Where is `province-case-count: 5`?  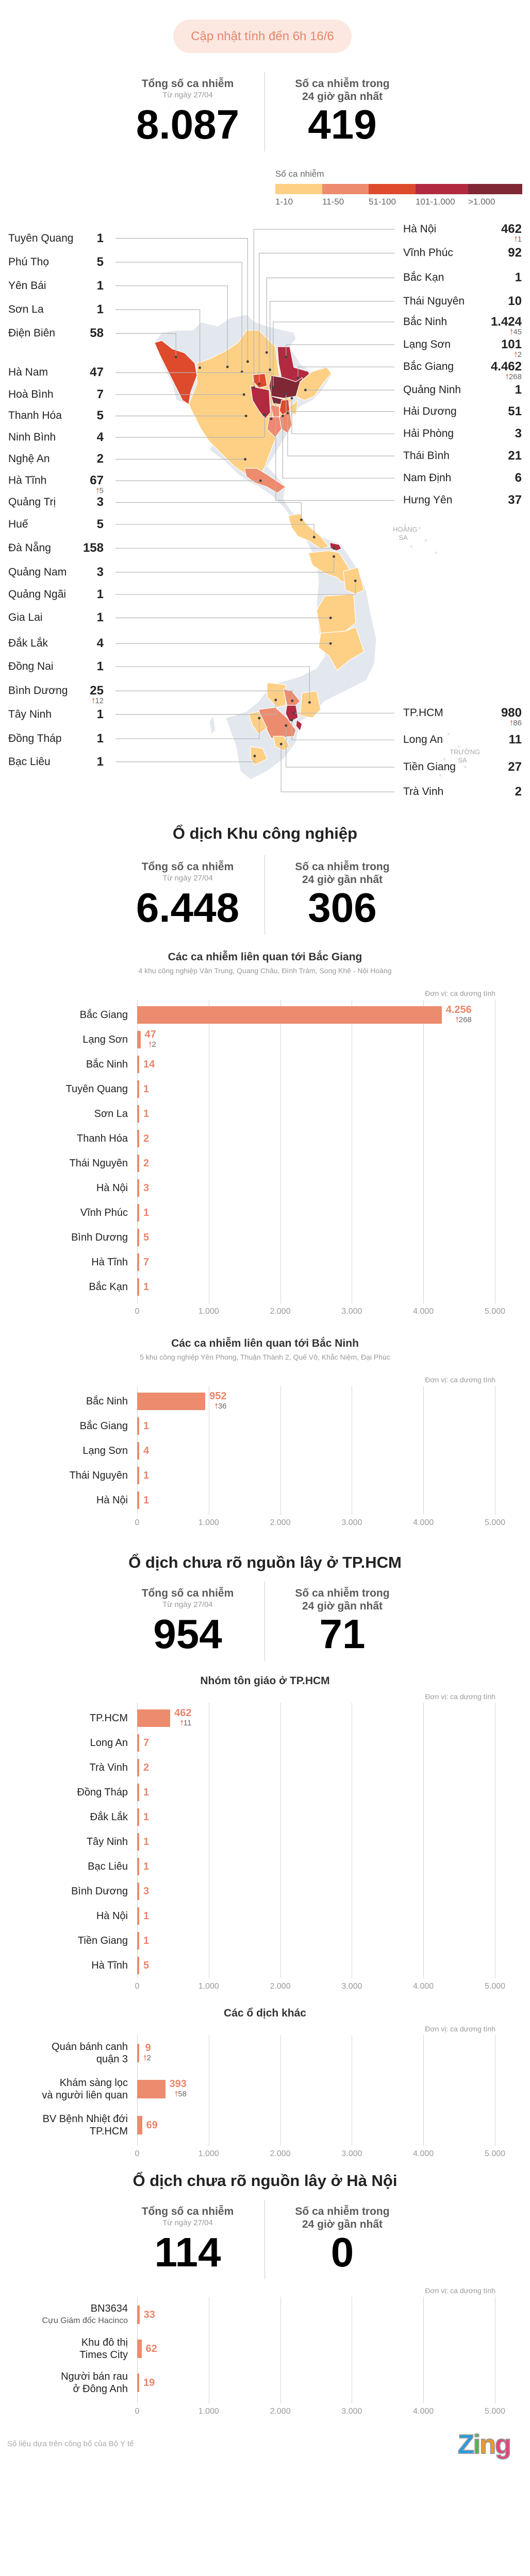
province-case-count: 5 is located at coordinates (100, 524).